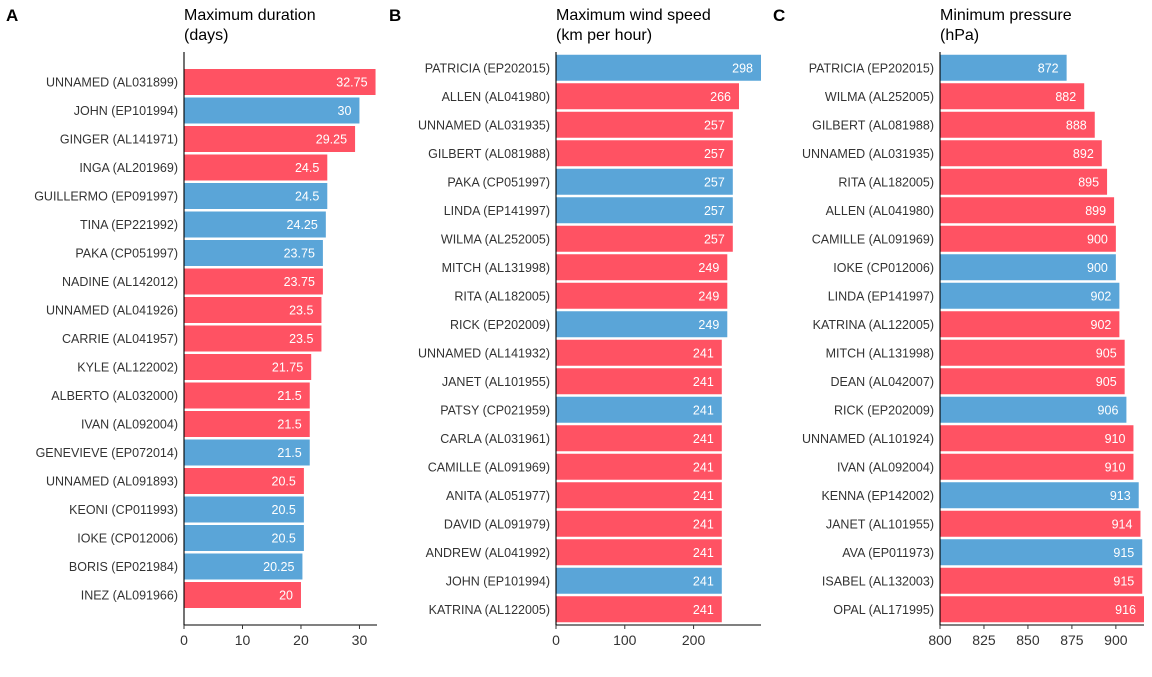 Image resolution: width=1152 pixels, height=677 pixels. I want to click on category-label: KEONI (CP011993), so click(123, 510).